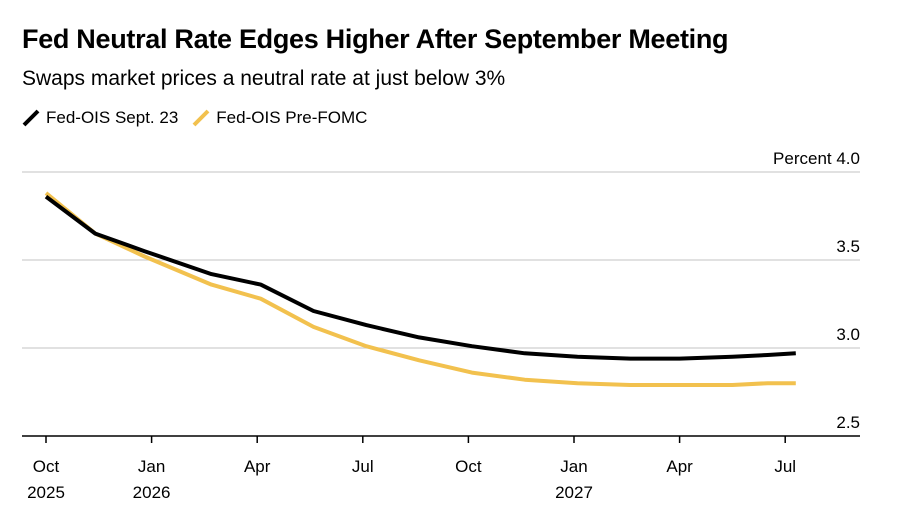 The height and width of the screenshot is (510, 900). I want to click on y-tick-label: 3.0, so click(848, 334).